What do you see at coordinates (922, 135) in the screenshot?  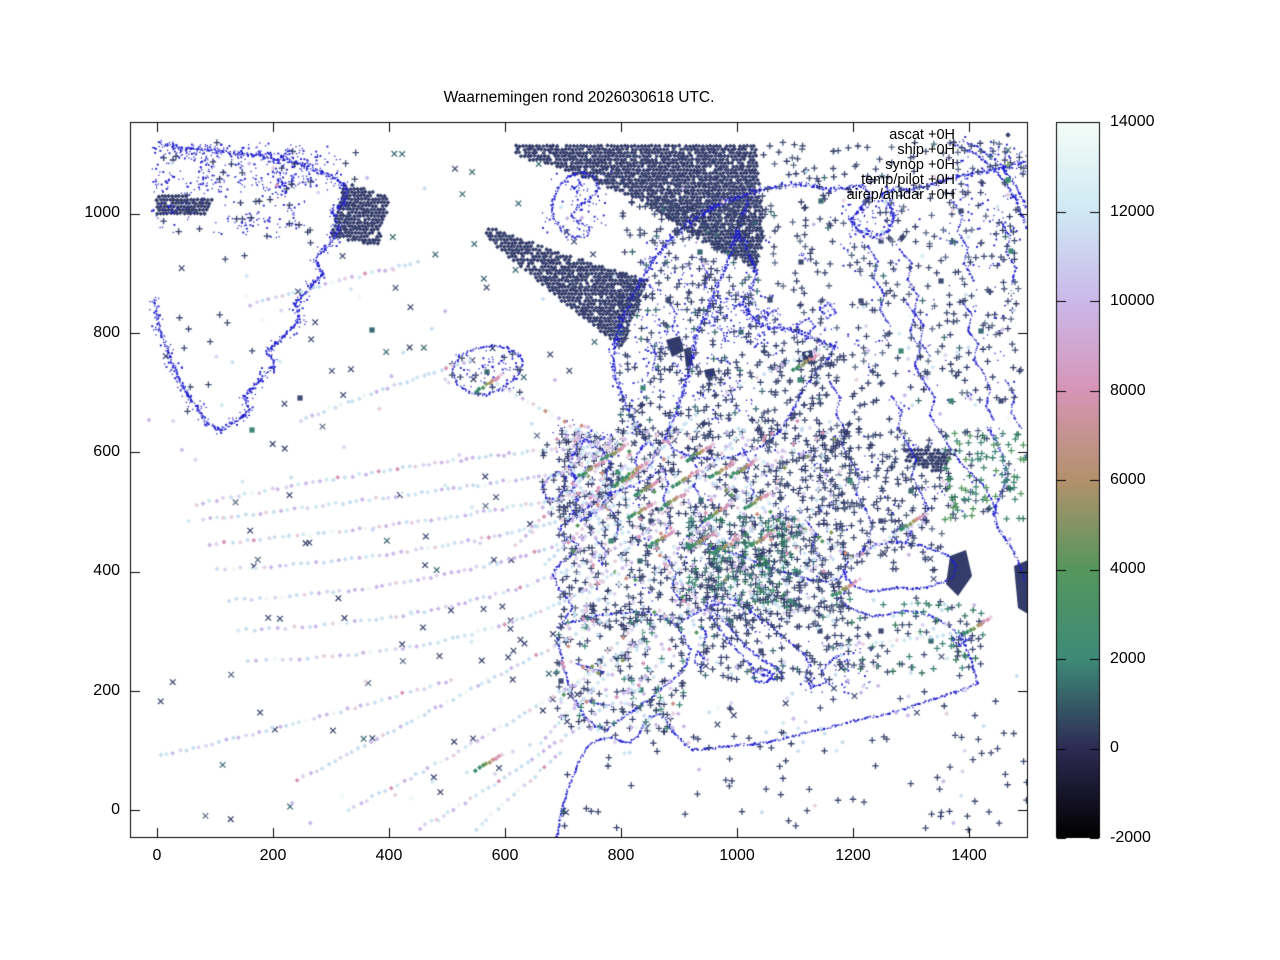 I see `legend-item-label: ascat +0H` at bounding box center [922, 135].